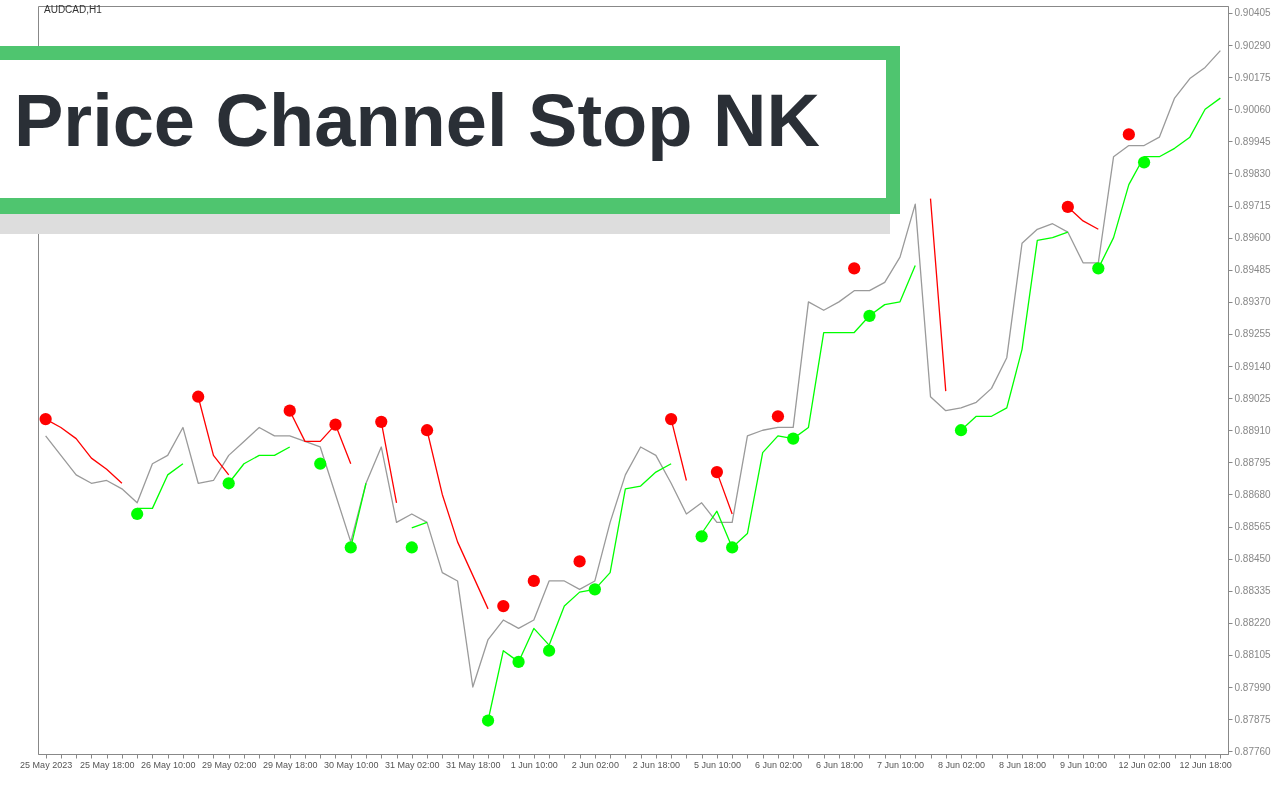 The height and width of the screenshot is (800, 1280). What do you see at coordinates (595, 764) in the screenshot?
I see `x-tick-label: 2 Jun 02:00` at bounding box center [595, 764].